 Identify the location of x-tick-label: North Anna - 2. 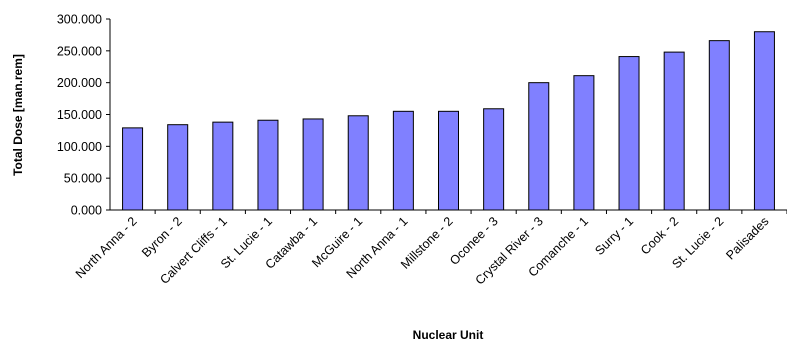
(106, 247).